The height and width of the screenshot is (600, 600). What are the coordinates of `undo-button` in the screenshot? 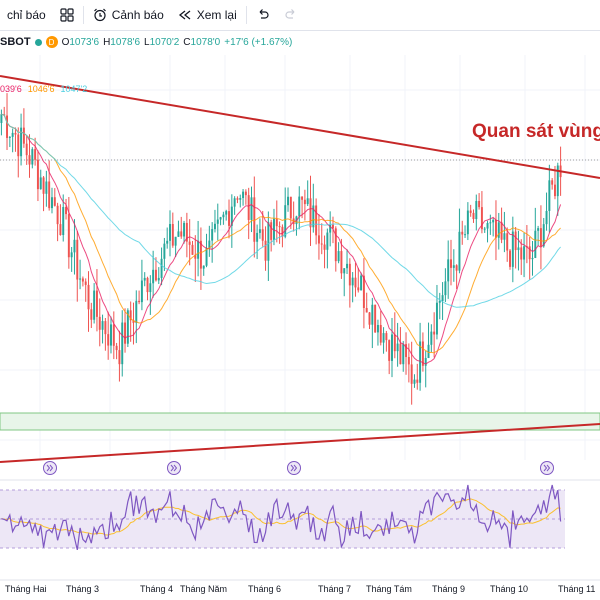 It's located at (263, 15).